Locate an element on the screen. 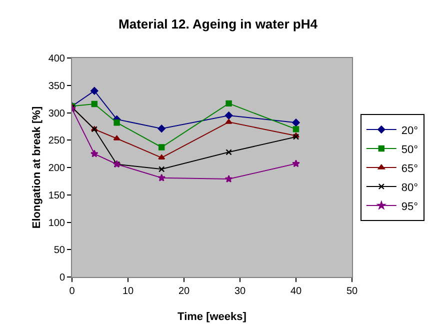 The width and height of the screenshot is (436, 325). legend-label: 20° is located at coordinates (409, 130).